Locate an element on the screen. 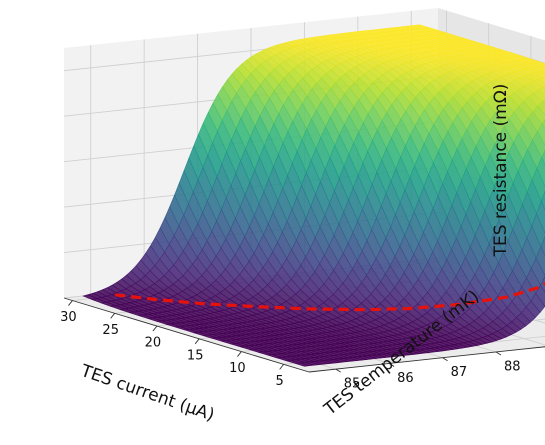  z-axis-label: TES resistance (mΩ) is located at coordinates (501, 171).